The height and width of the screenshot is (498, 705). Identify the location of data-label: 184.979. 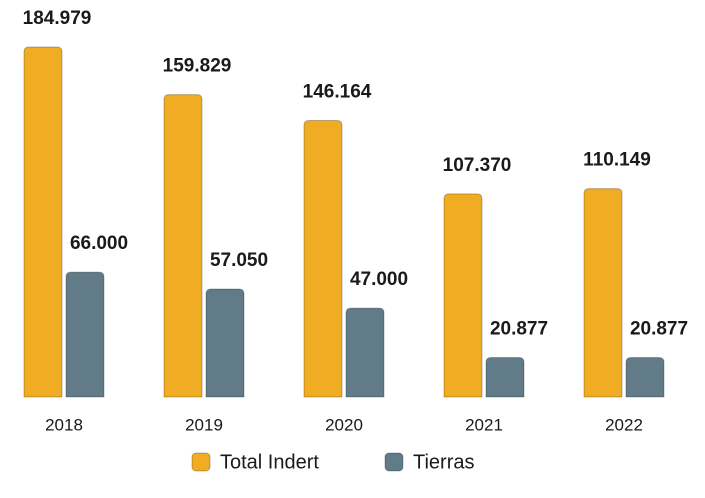
(57, 18).